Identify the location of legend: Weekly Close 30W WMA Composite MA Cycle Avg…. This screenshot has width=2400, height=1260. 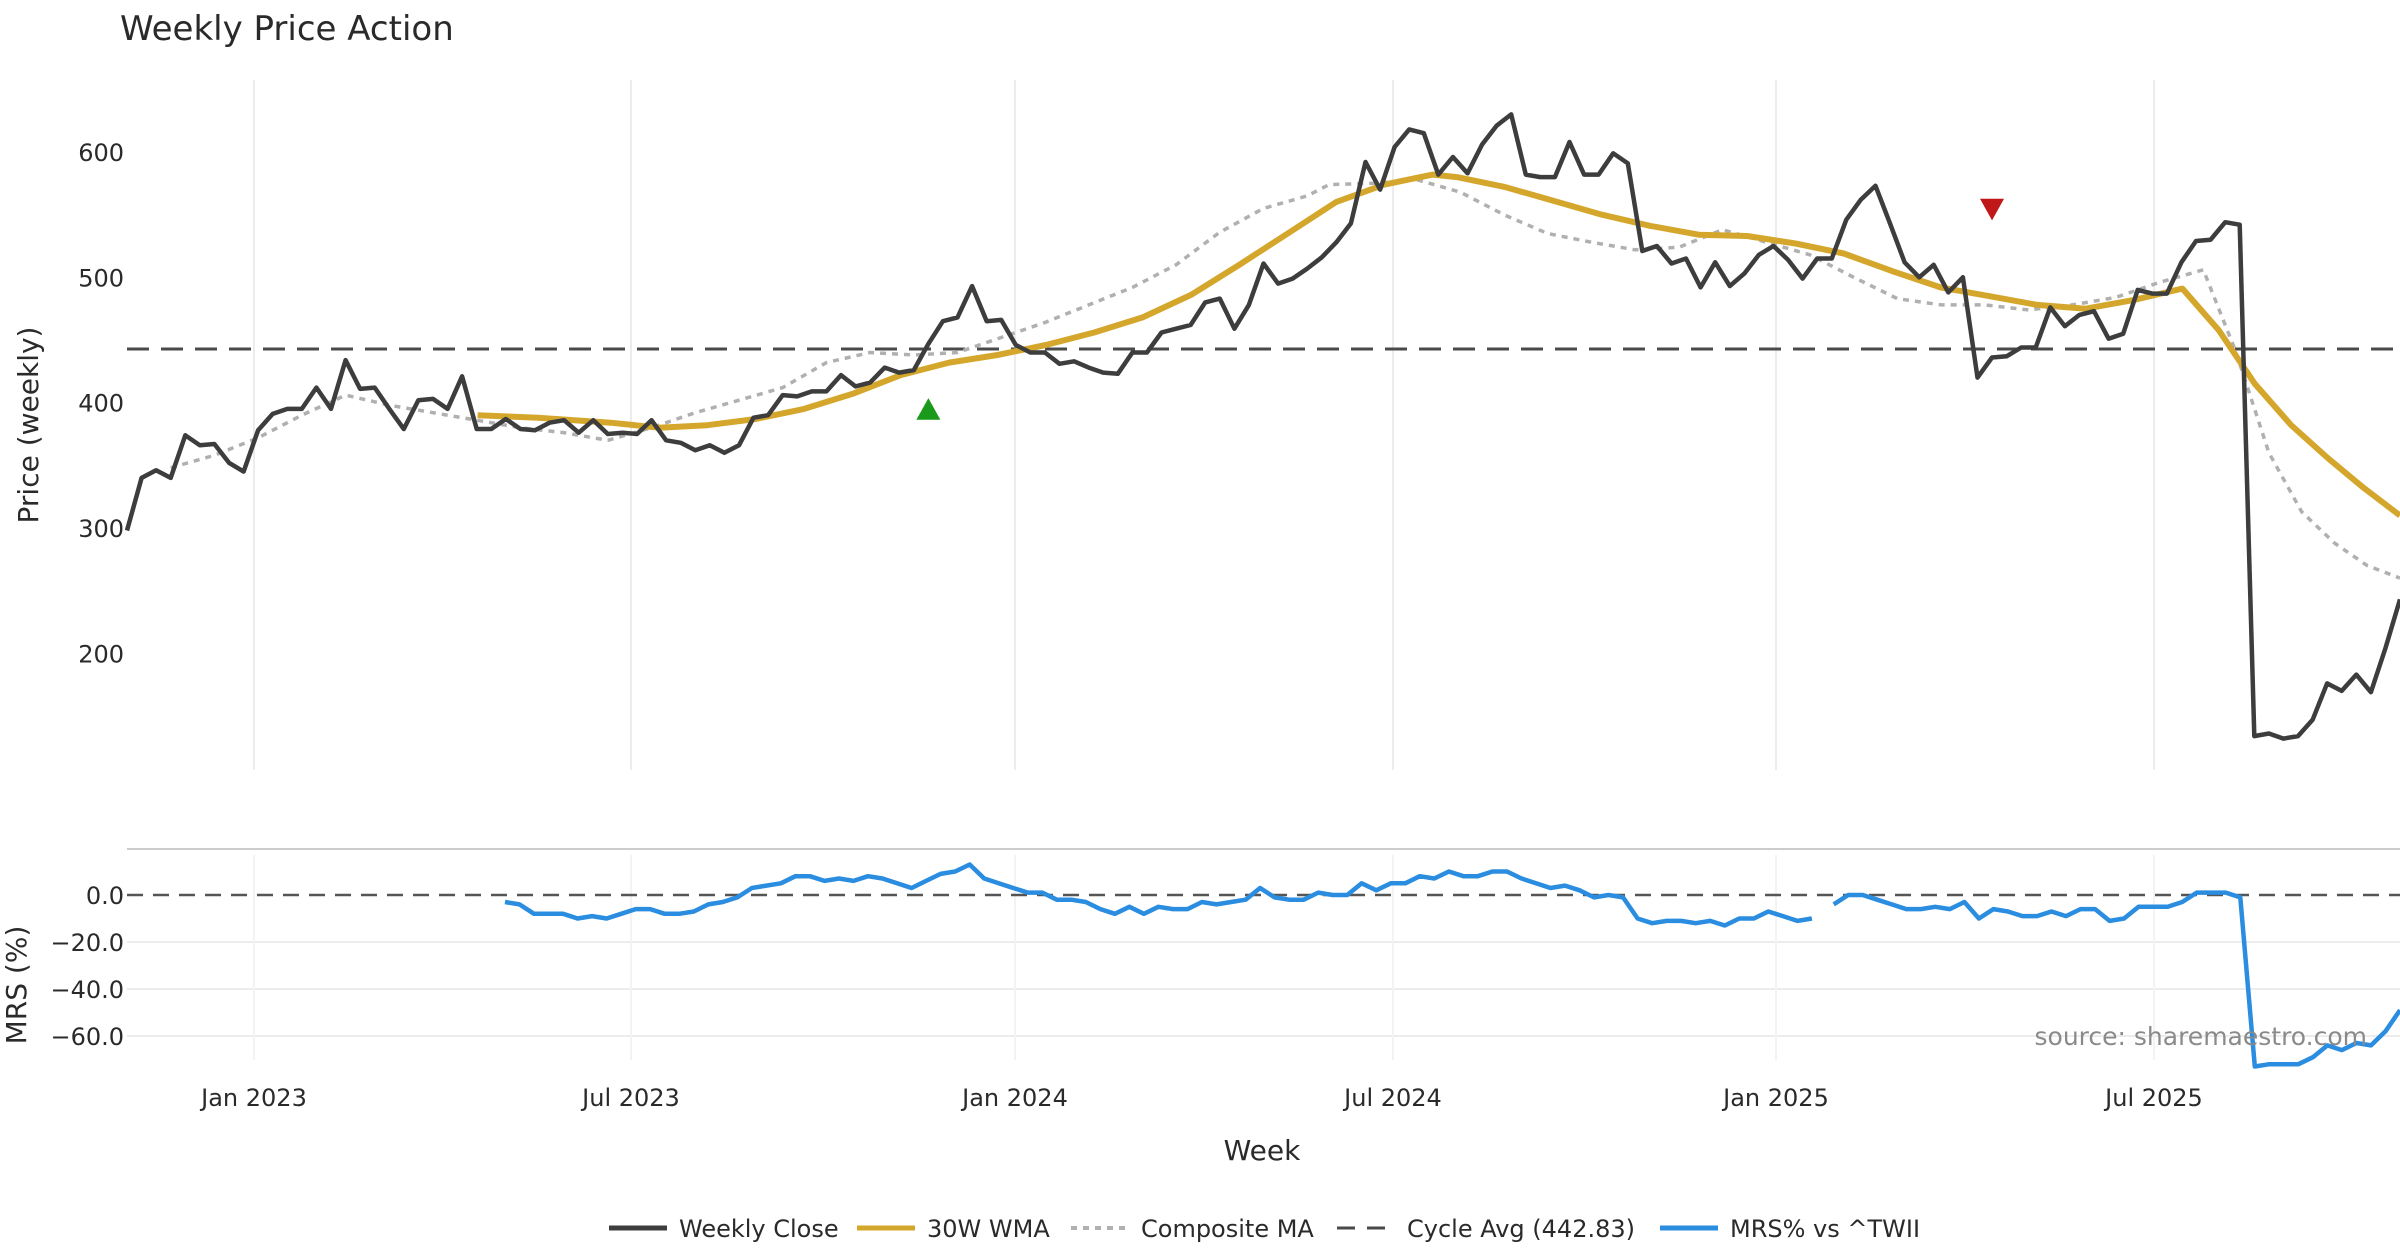
(1264, 1229).